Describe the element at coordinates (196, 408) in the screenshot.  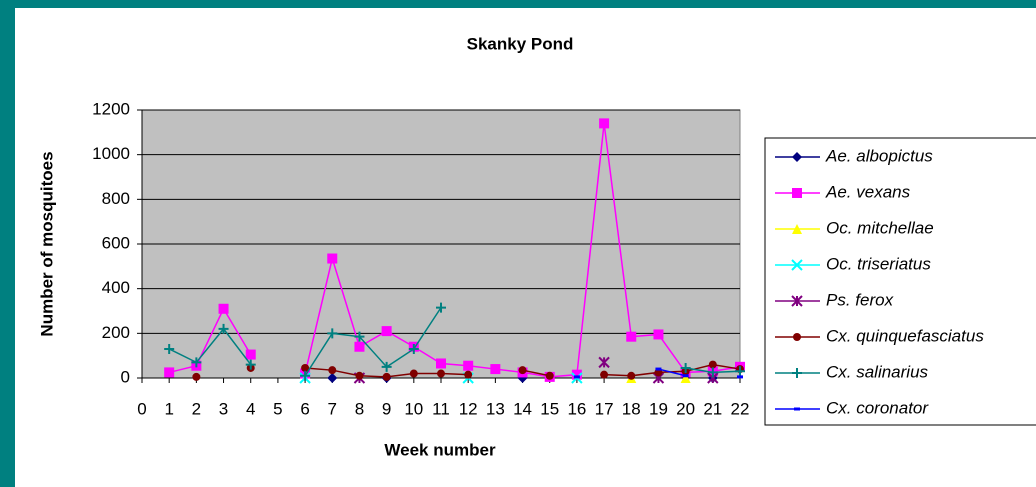
I see `x-tick-label: 2` at that location.